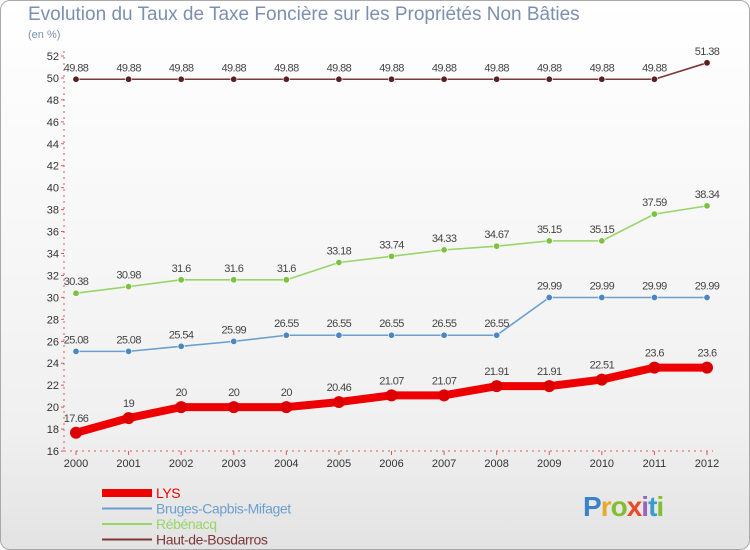  What do you see at coordinates (53, 364) in the screenshot?
I see `y-tick-label: 24` at bounding box center [53, 364].